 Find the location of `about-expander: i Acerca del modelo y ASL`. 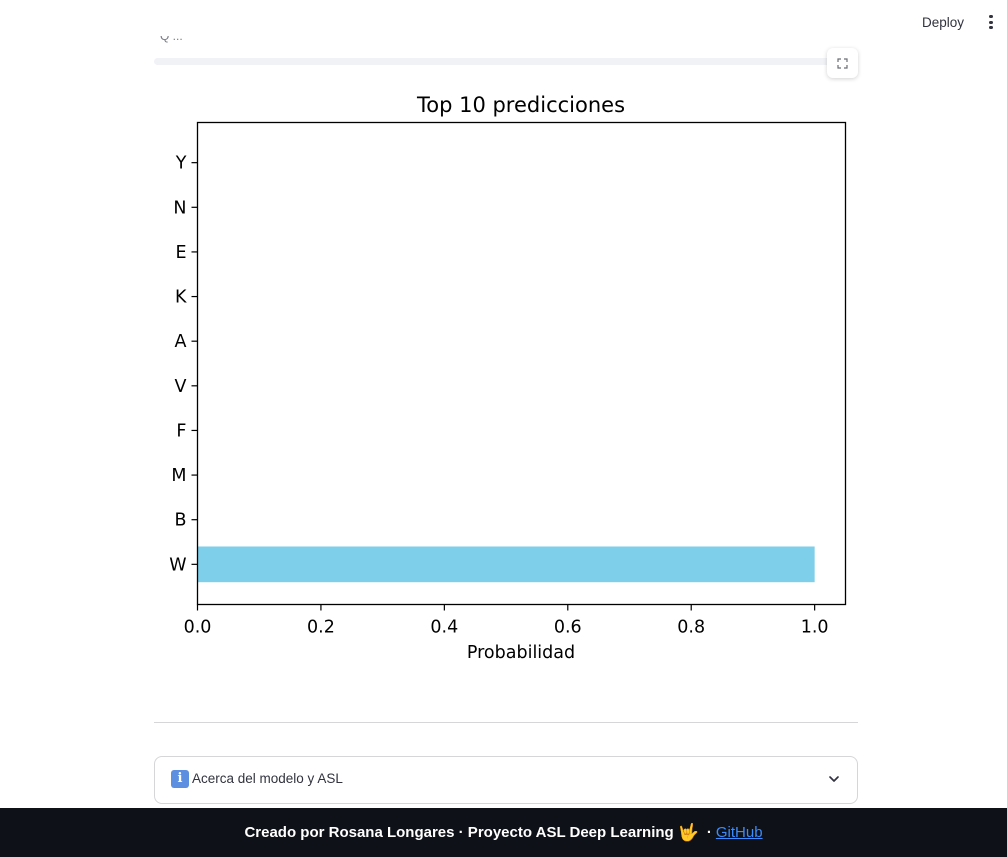

about-expander: i Acerca del modelo y ASL is located at coordinates (506, 780).